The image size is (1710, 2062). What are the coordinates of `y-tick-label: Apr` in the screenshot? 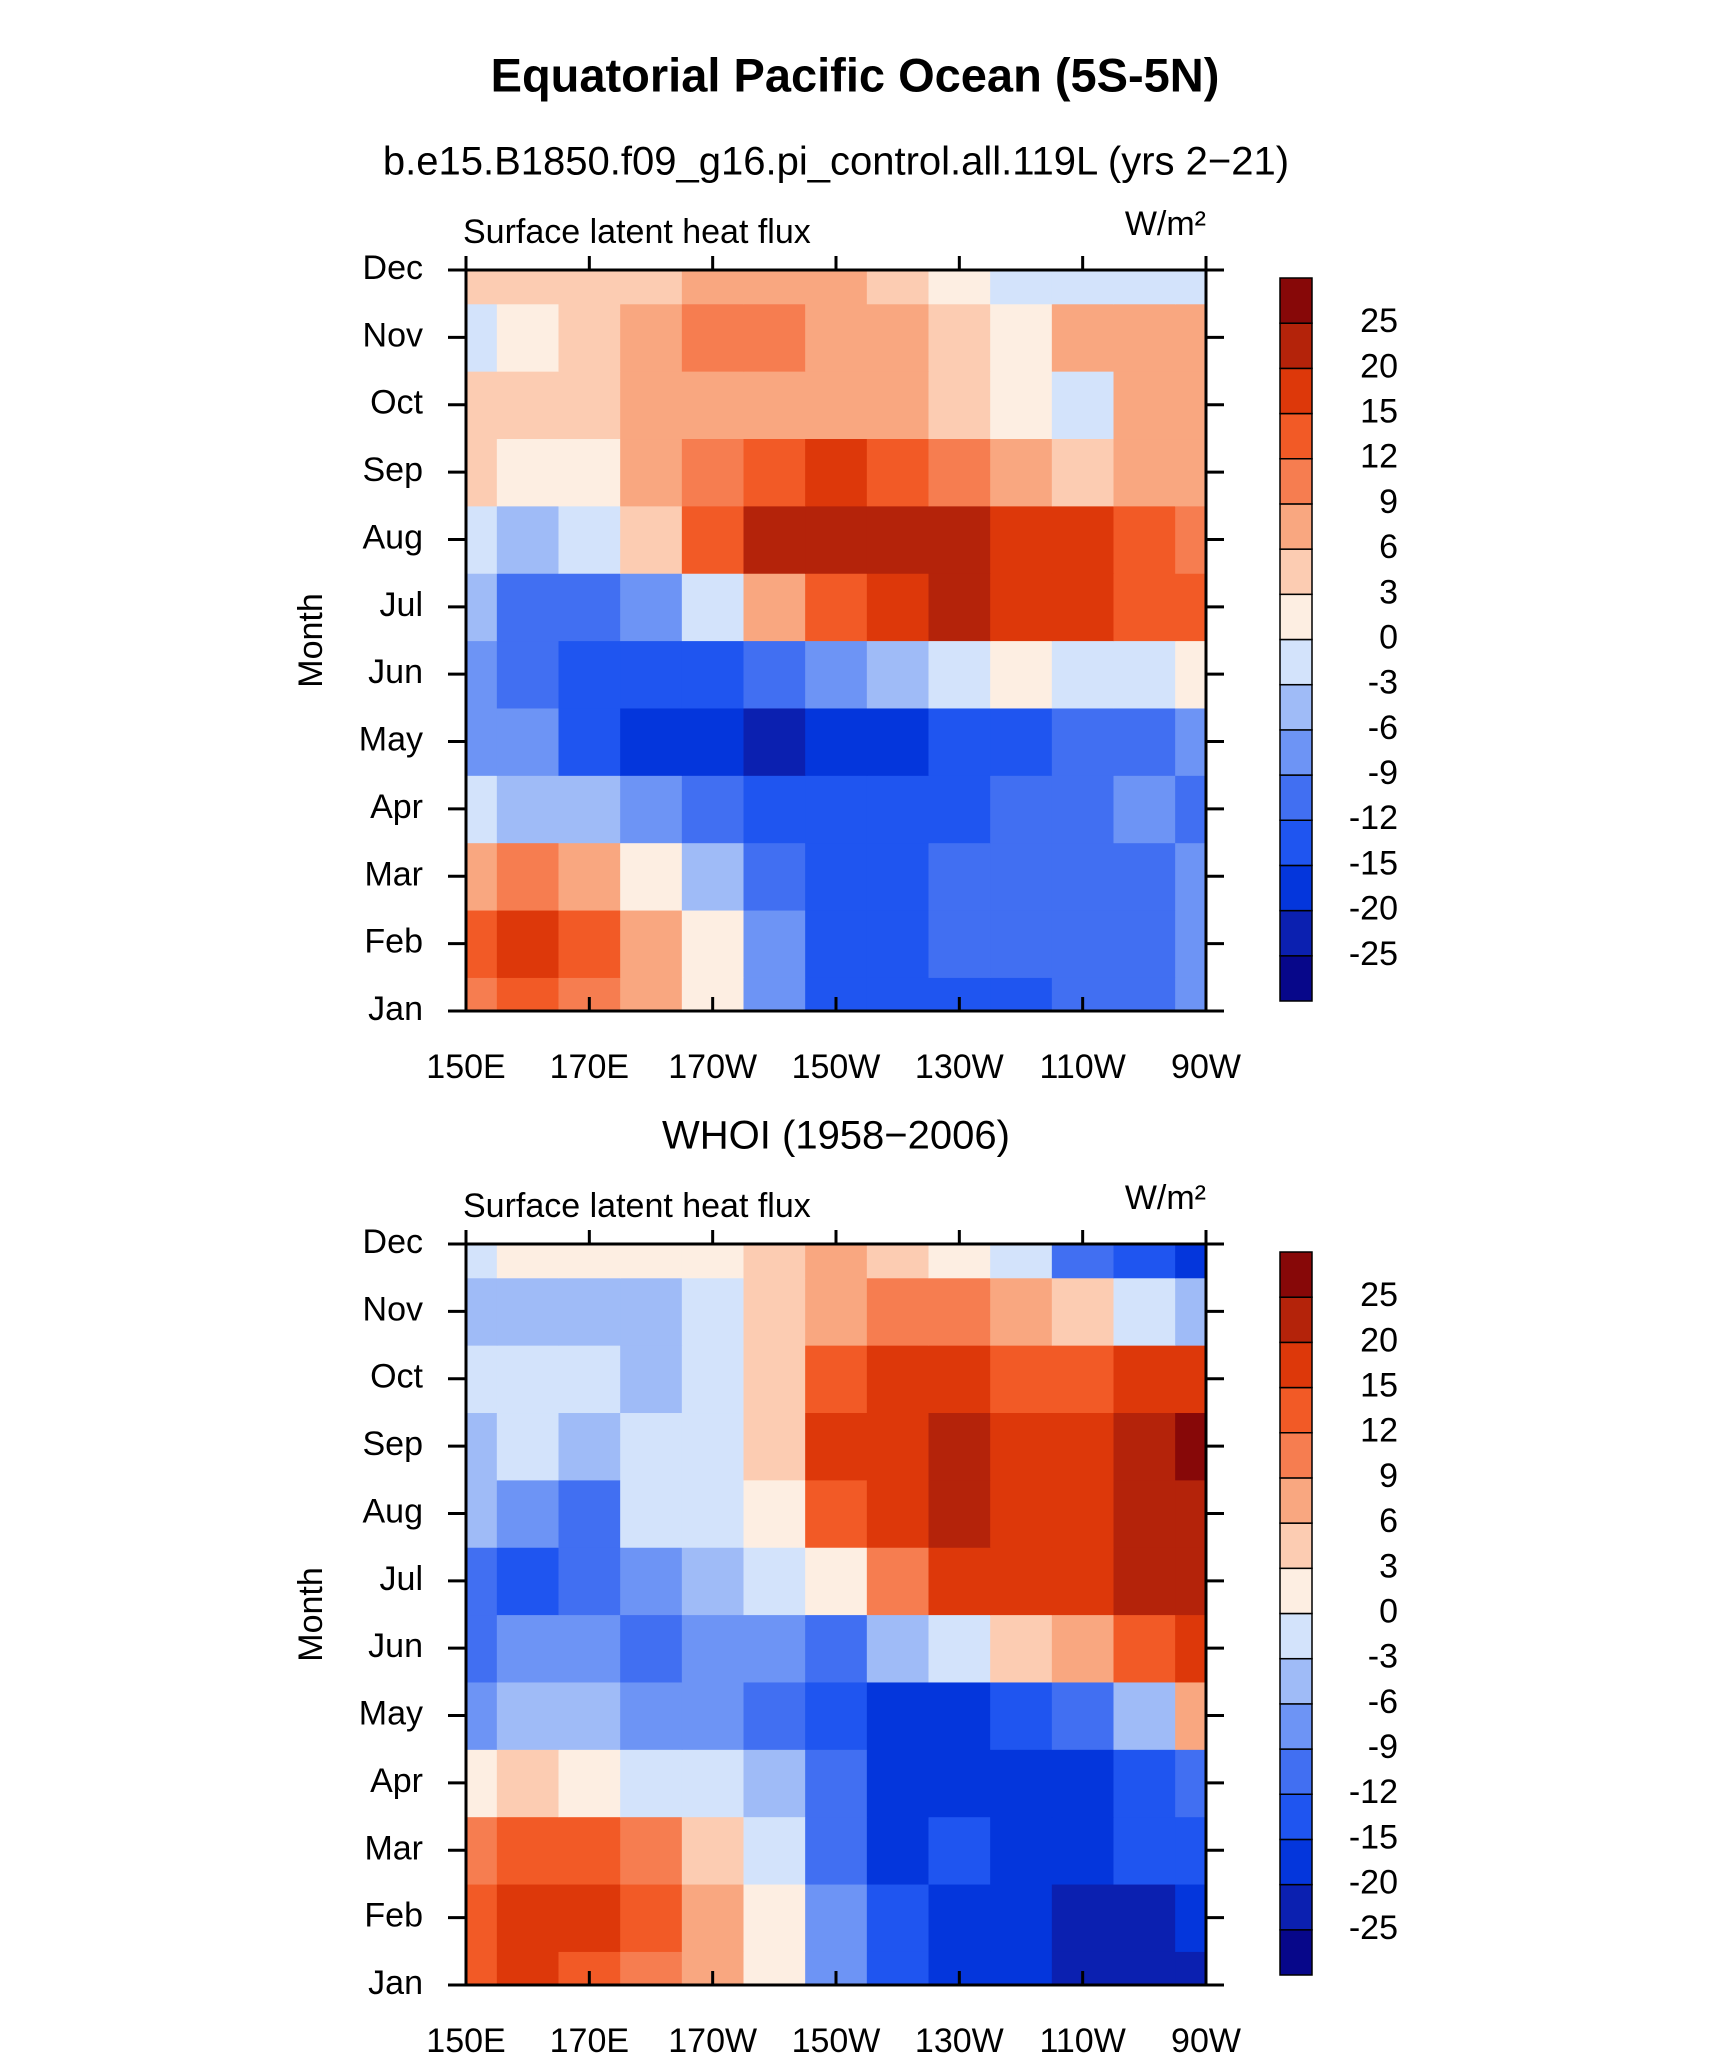 It's located at (396, 807).